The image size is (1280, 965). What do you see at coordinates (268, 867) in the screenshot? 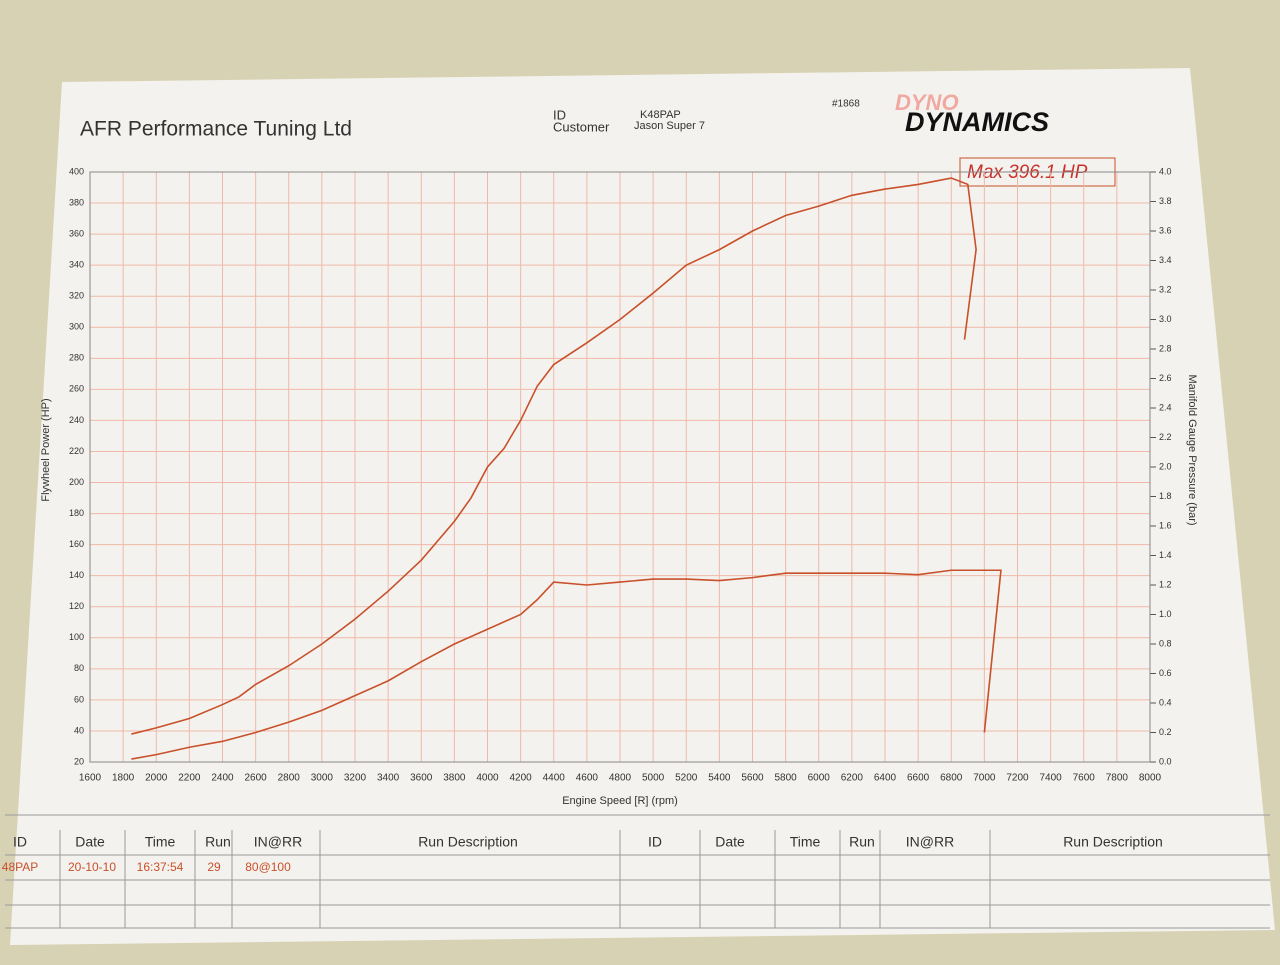
I see `table-cell: 80@100` at bounding box center [268, 867].